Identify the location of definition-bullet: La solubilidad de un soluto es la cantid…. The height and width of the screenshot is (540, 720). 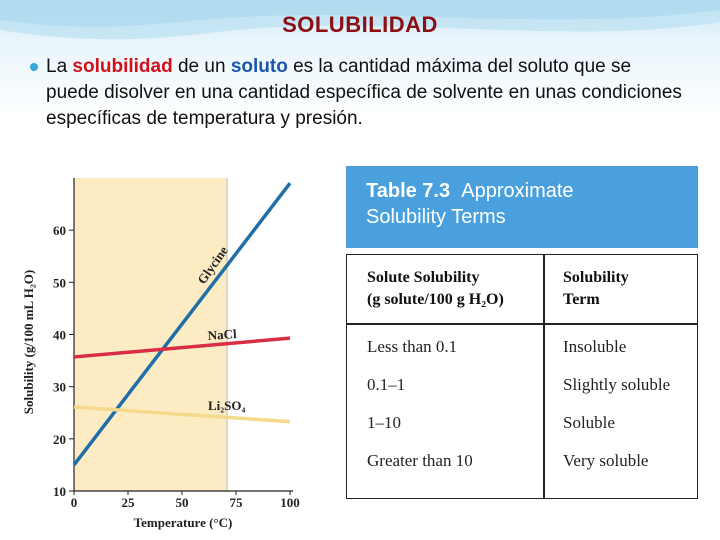
(358, 93).